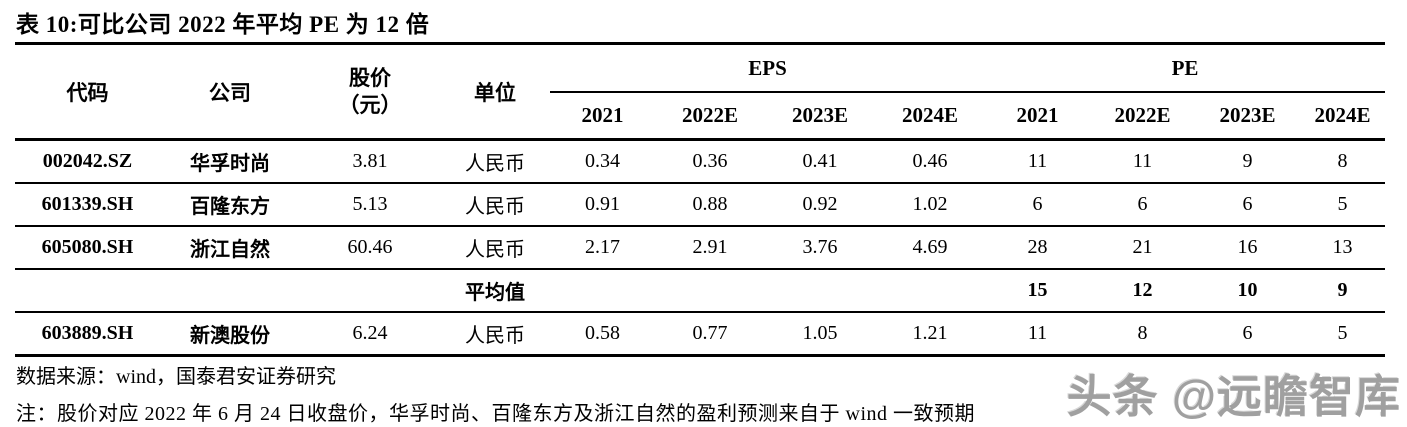 This screenshot has width=1407, height=427. I want to click on cell-pe-2021: 28, so click(1038, 248).